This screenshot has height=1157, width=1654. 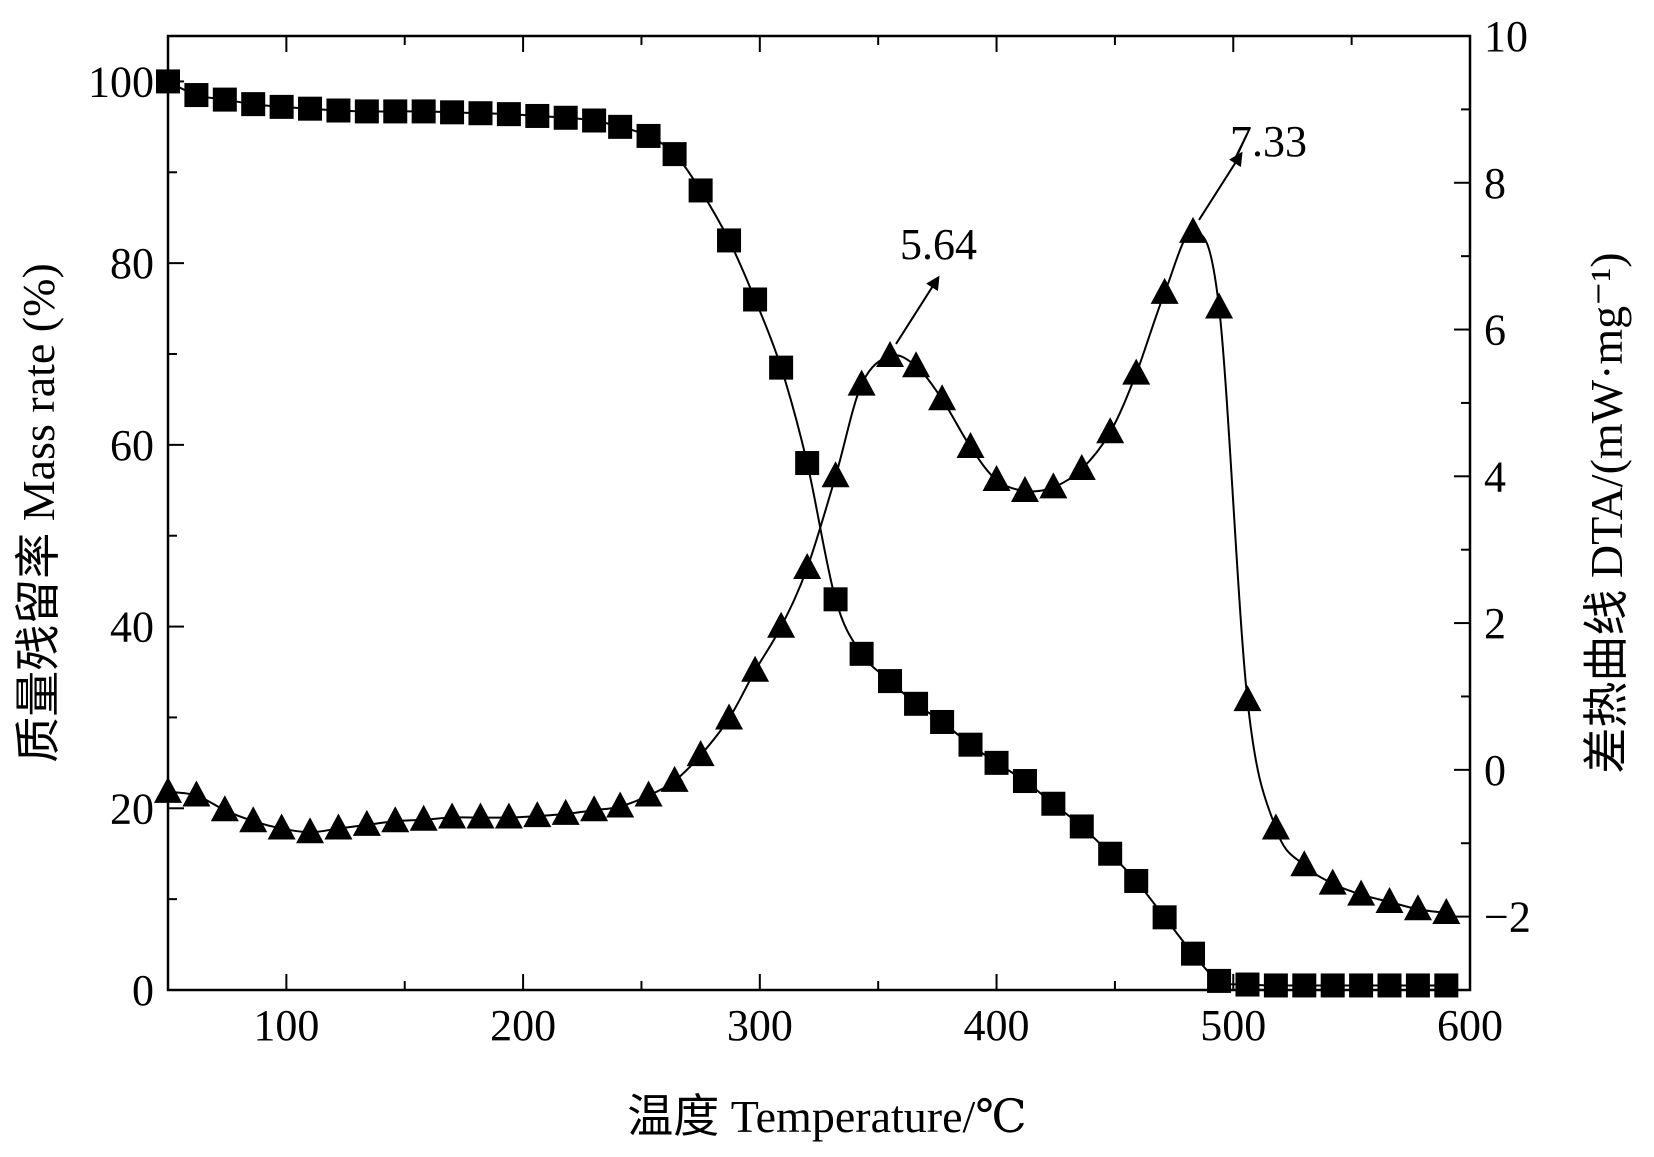 What do you see at coordinates (1606, 512) in the screenshot?
I see `y2-axis-title: 差热曲线 DTA/(mW·mg⁻¹)` at bounding box center [1606, 512].